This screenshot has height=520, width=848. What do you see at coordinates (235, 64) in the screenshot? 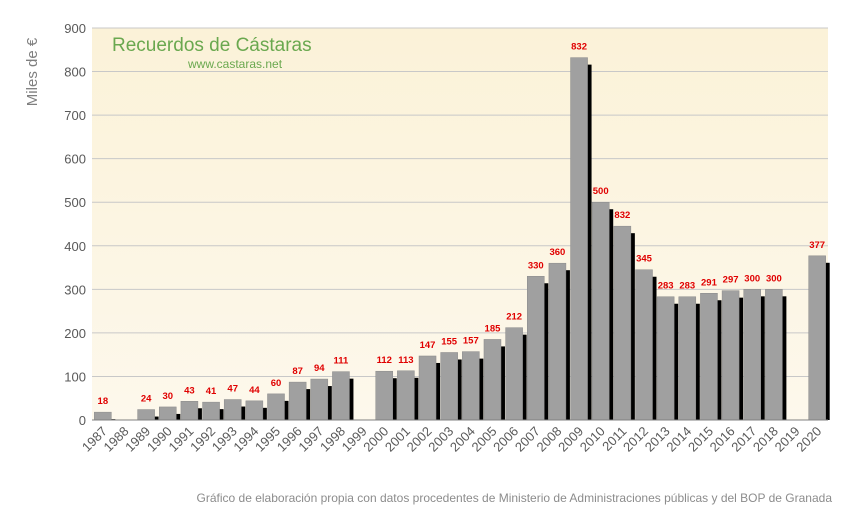
I see `brand-url: www.castaras.net` at bounding box center [235, 64].